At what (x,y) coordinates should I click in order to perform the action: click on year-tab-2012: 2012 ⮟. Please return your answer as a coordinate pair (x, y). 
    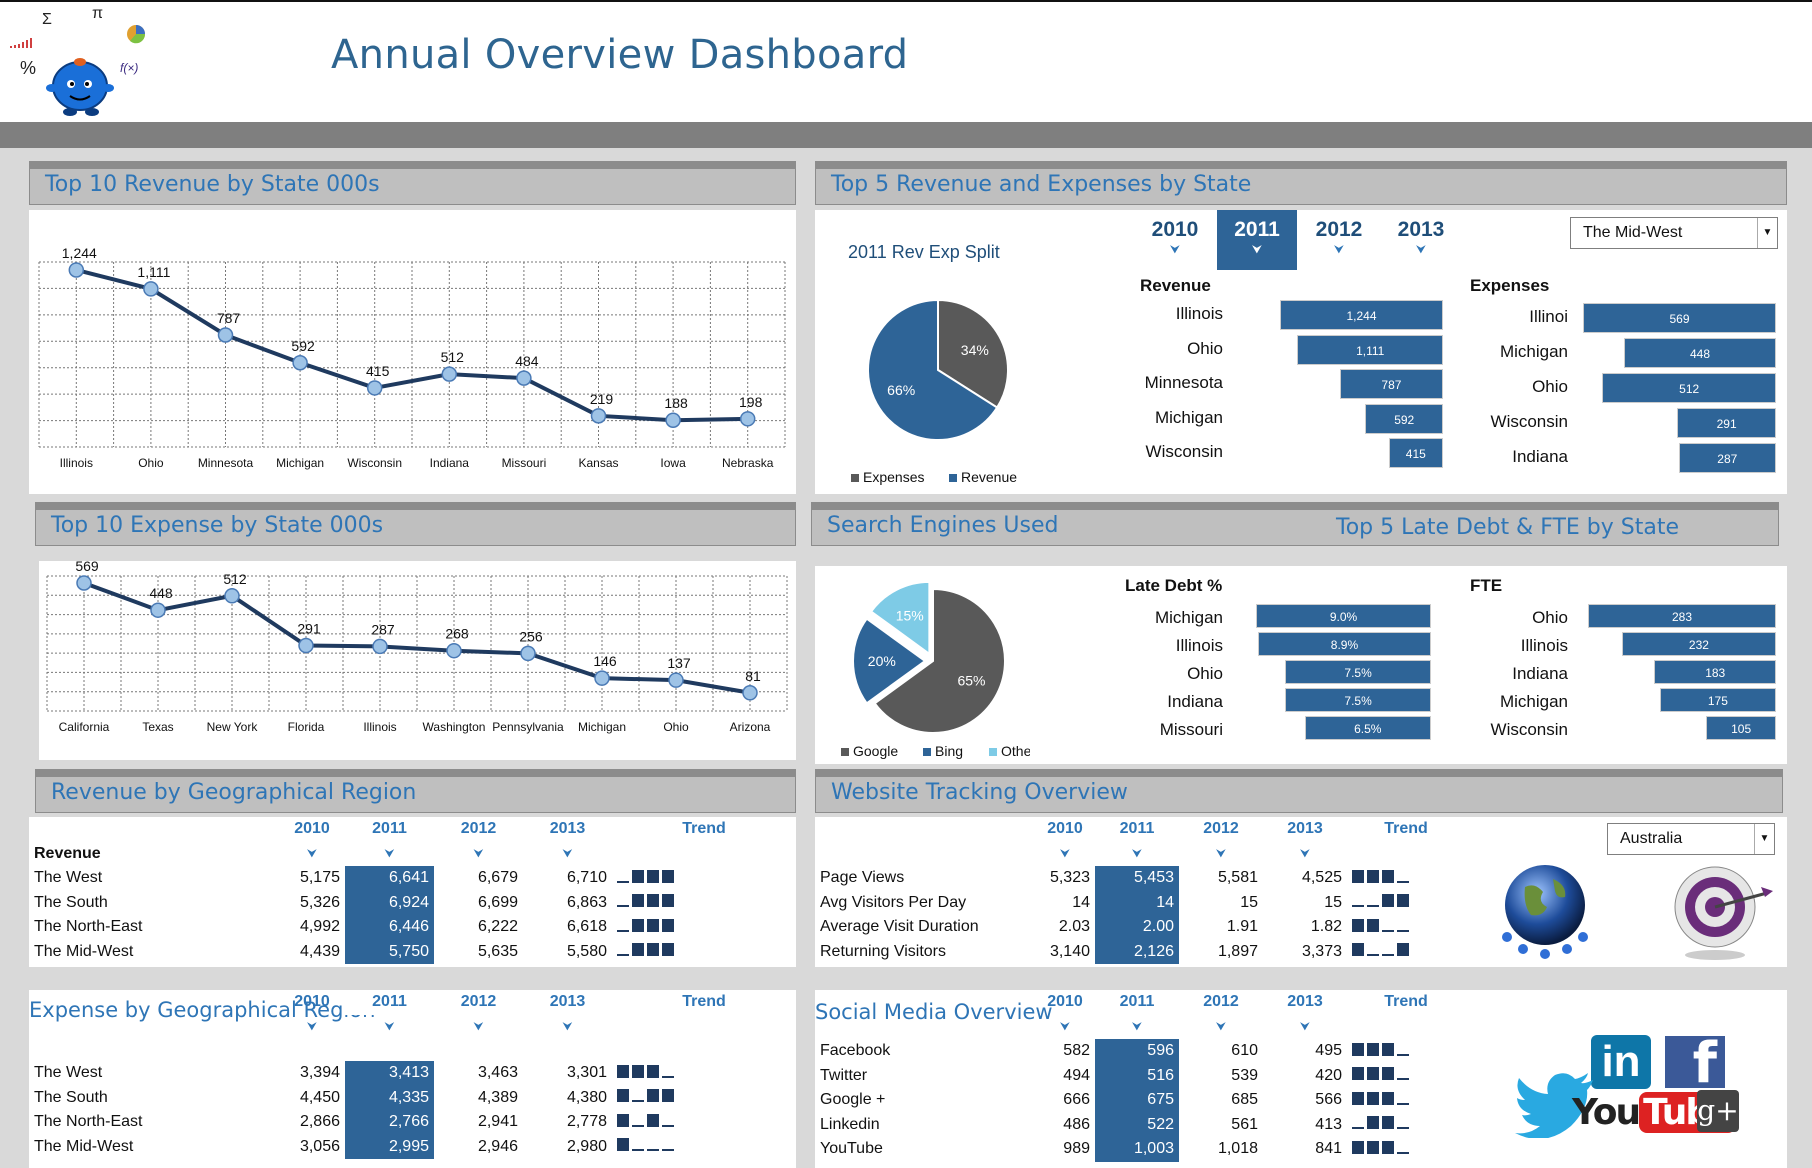
    Looking at the image, I should click on (1339, 240).